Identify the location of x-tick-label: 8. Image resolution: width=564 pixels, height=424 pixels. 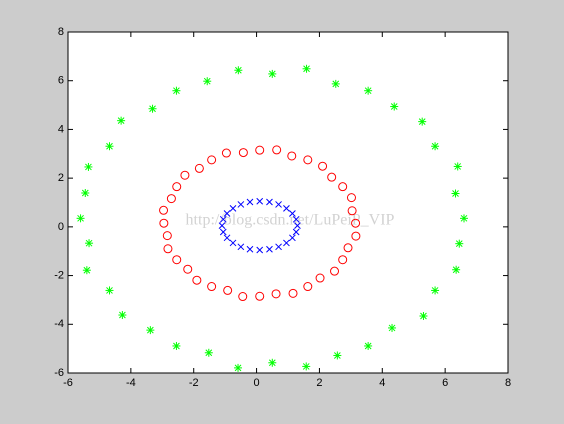
(508, 383).